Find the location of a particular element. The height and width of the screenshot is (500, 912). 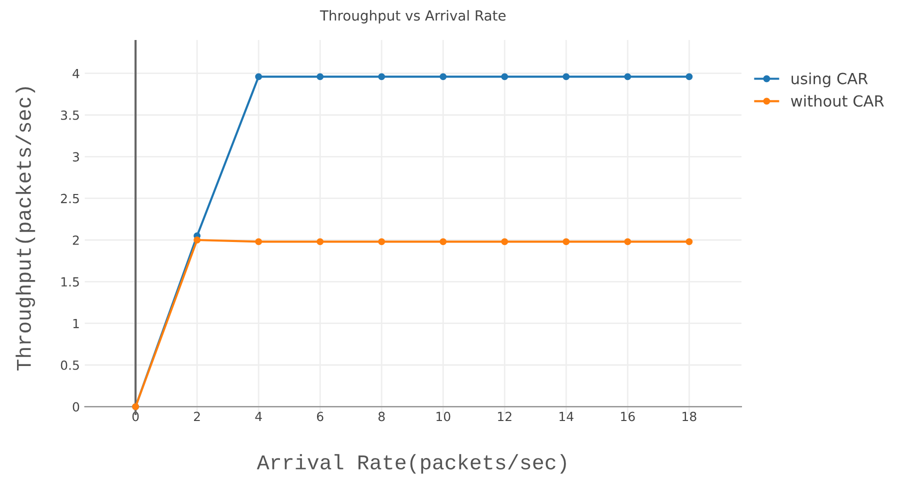

y-tick-label: 4 is located at coordinates (76, 73).